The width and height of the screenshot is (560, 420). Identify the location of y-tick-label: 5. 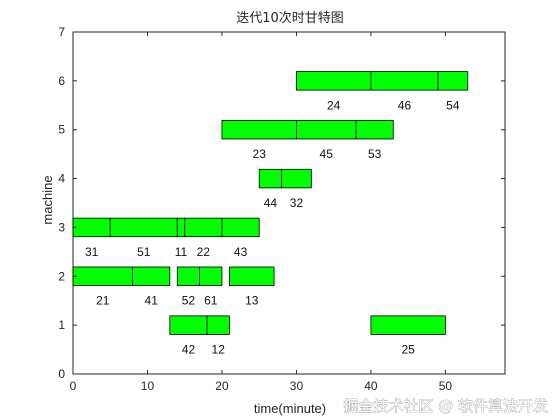
(61, 130).